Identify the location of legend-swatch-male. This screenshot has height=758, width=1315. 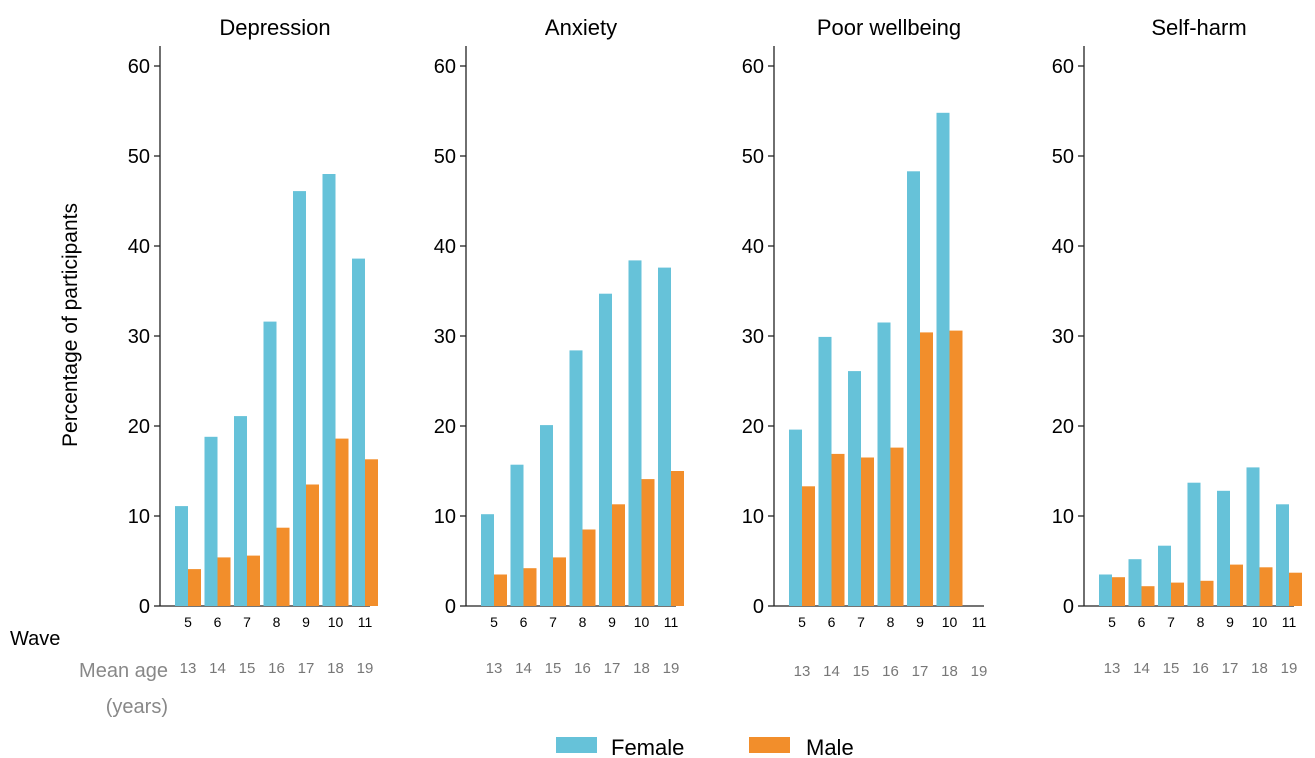
(769, 745).